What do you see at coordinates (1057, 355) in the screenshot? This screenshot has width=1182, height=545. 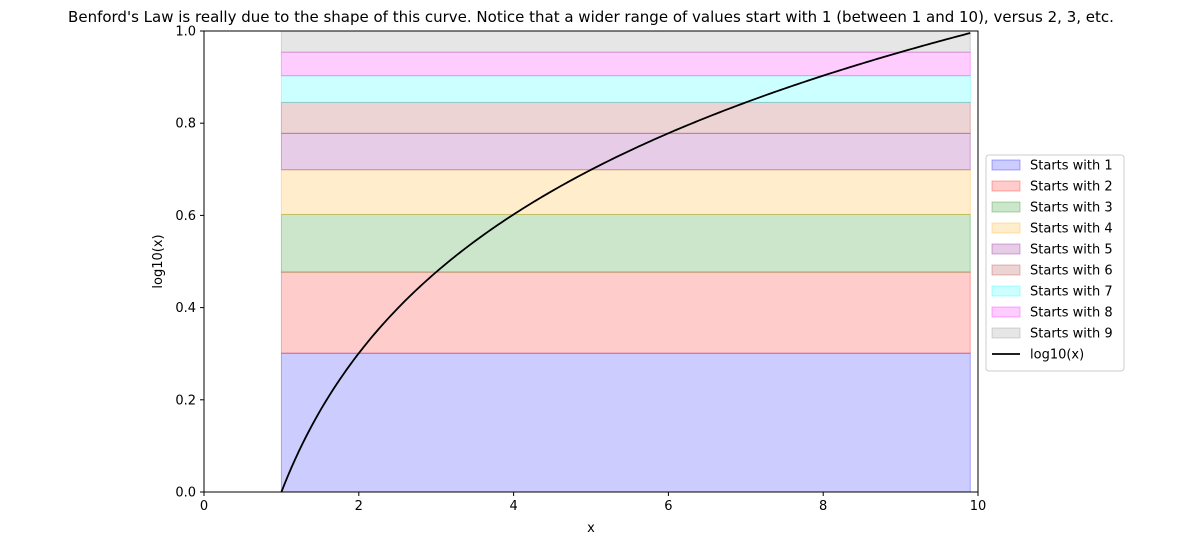 I see `legend-label: log10(x)` at bounding box center [1057, 355].